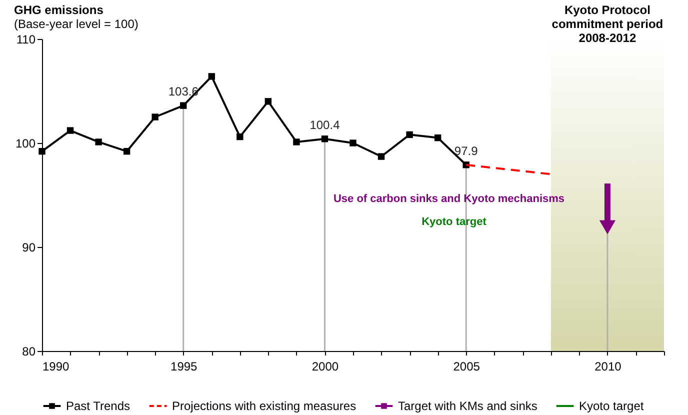 The width and height of the screenshot is (688, 415). What do you see at coordinates (325, 367) in the screenshot?
I see `x-tick-label: 2000` at bounding box center [325, 367].